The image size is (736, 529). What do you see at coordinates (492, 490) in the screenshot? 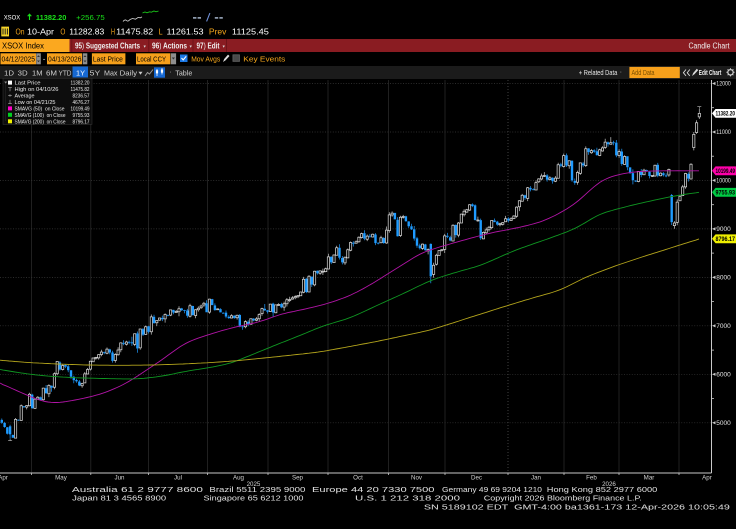
I see `svg-text: Germany 49 69 9204 1210` at bounding box center [492, 490].